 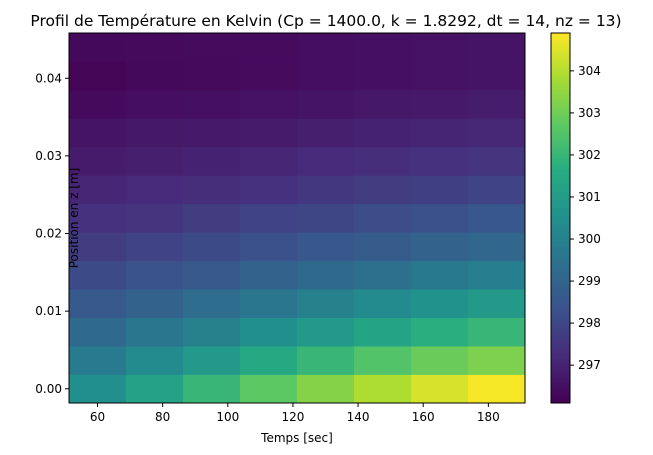 What do you see at coordinates (296, 438) in the screenshot?
I see `x-axis-label: Temps [sec]` at bounding box center [296, 438].